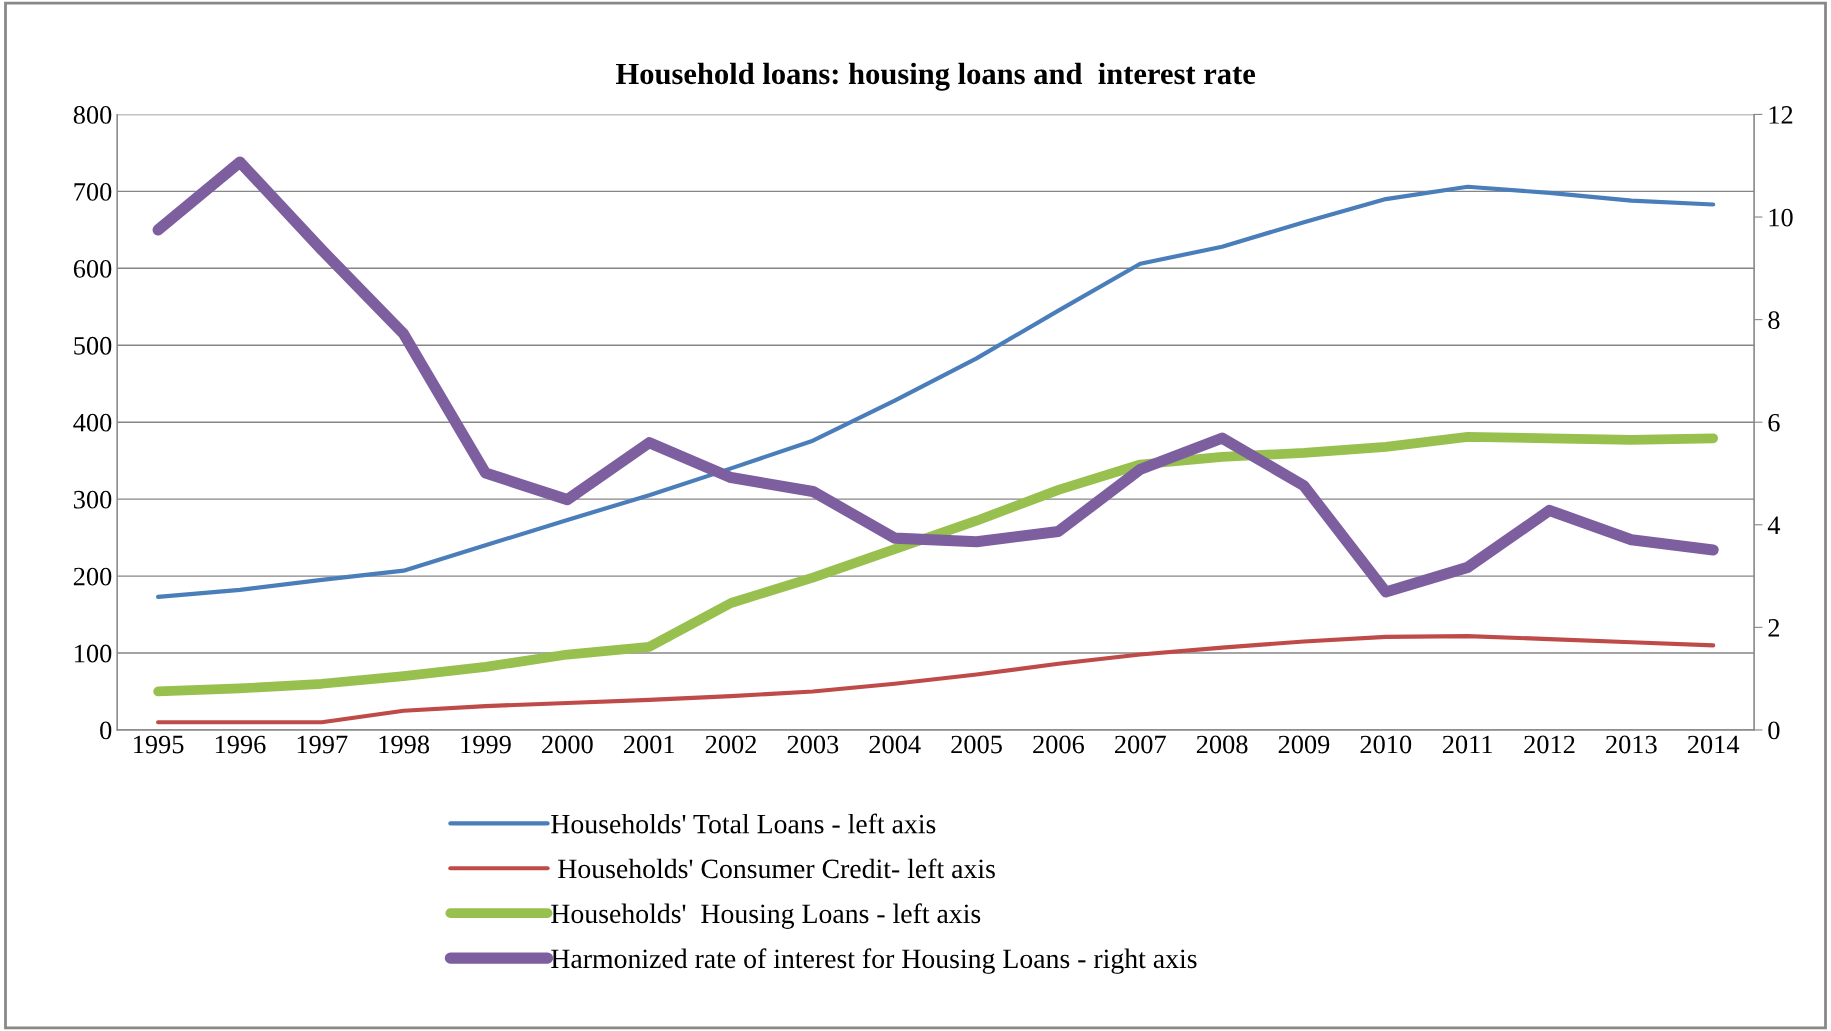  What do you see at coordinates (874, 961) in the screenshot?
I see `legend-label: Harmonized rate of interest for Housing Loans - right axis` at bounding box center [874, 961].